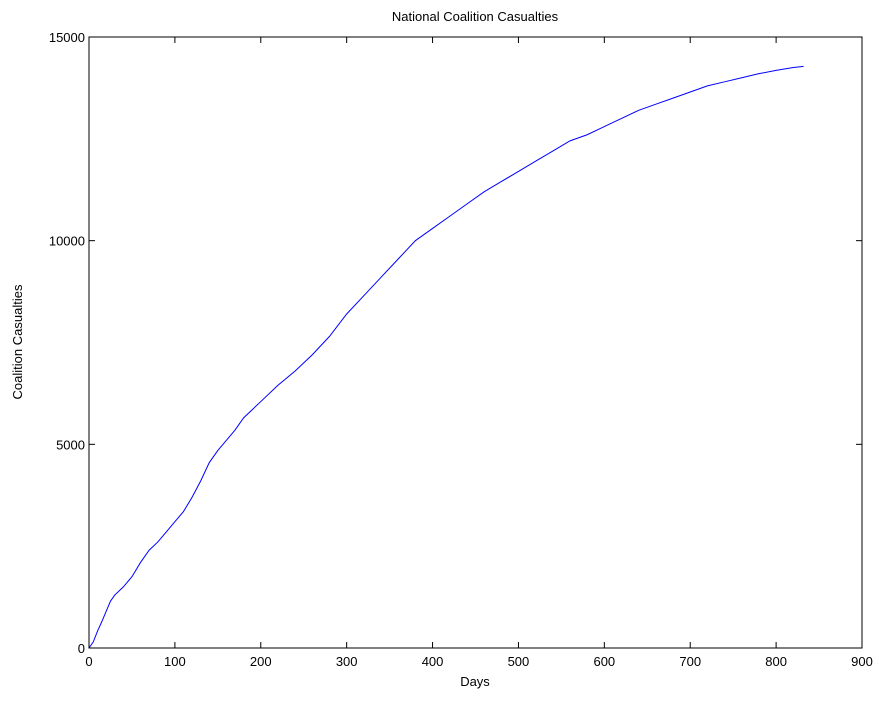  I want to click on y-axis-label: Coalition Casualties, so click(17, 341).